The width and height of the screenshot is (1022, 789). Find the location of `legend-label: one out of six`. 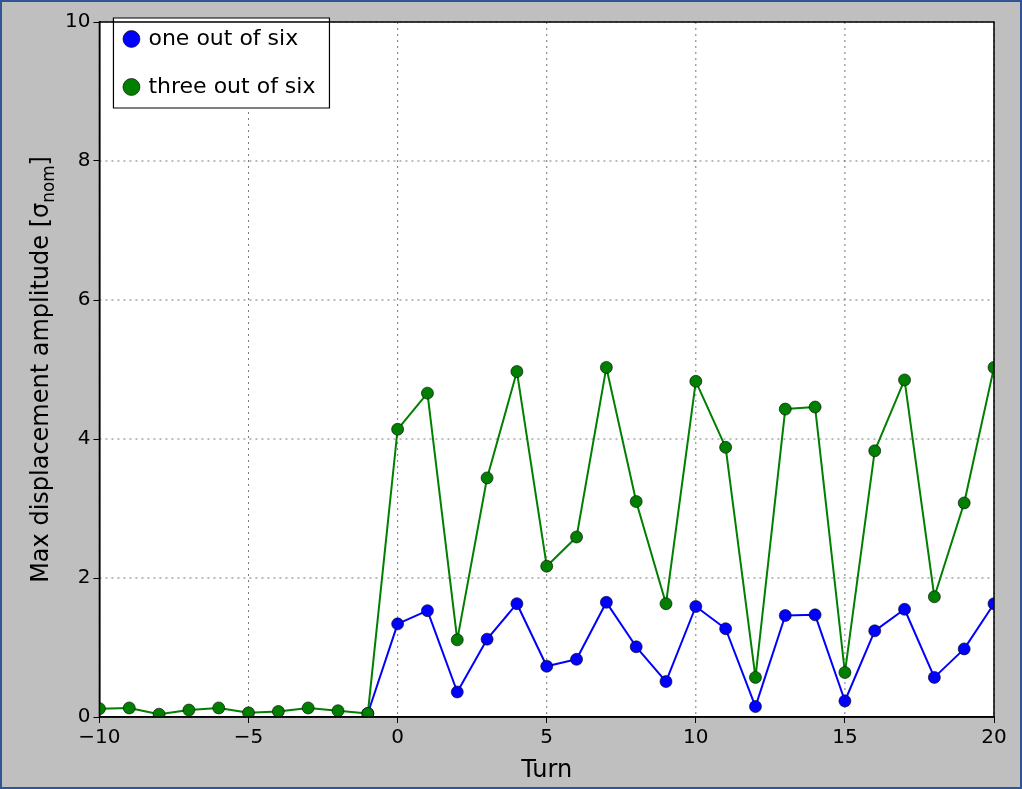

legend-label: one out of six is located at coordinates (223, 37).